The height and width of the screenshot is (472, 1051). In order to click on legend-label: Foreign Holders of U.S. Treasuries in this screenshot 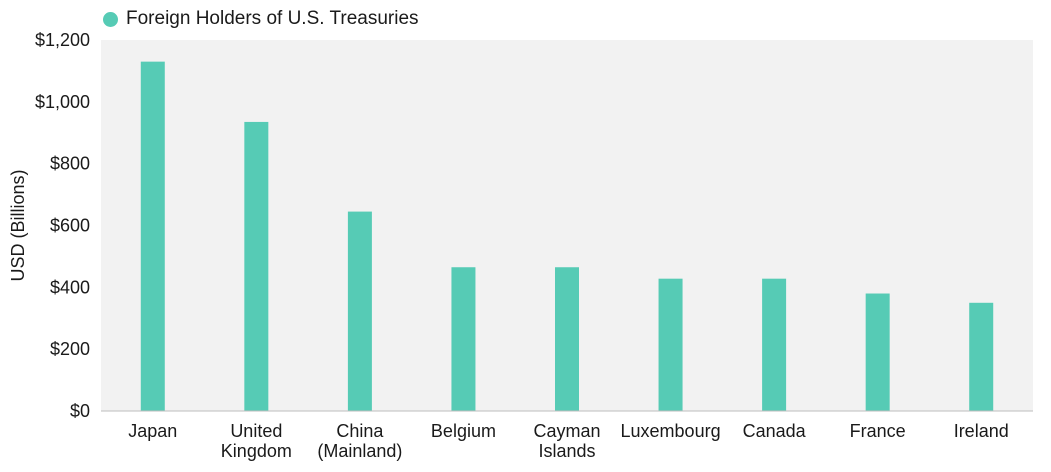, I will do `click(272, 18)`.